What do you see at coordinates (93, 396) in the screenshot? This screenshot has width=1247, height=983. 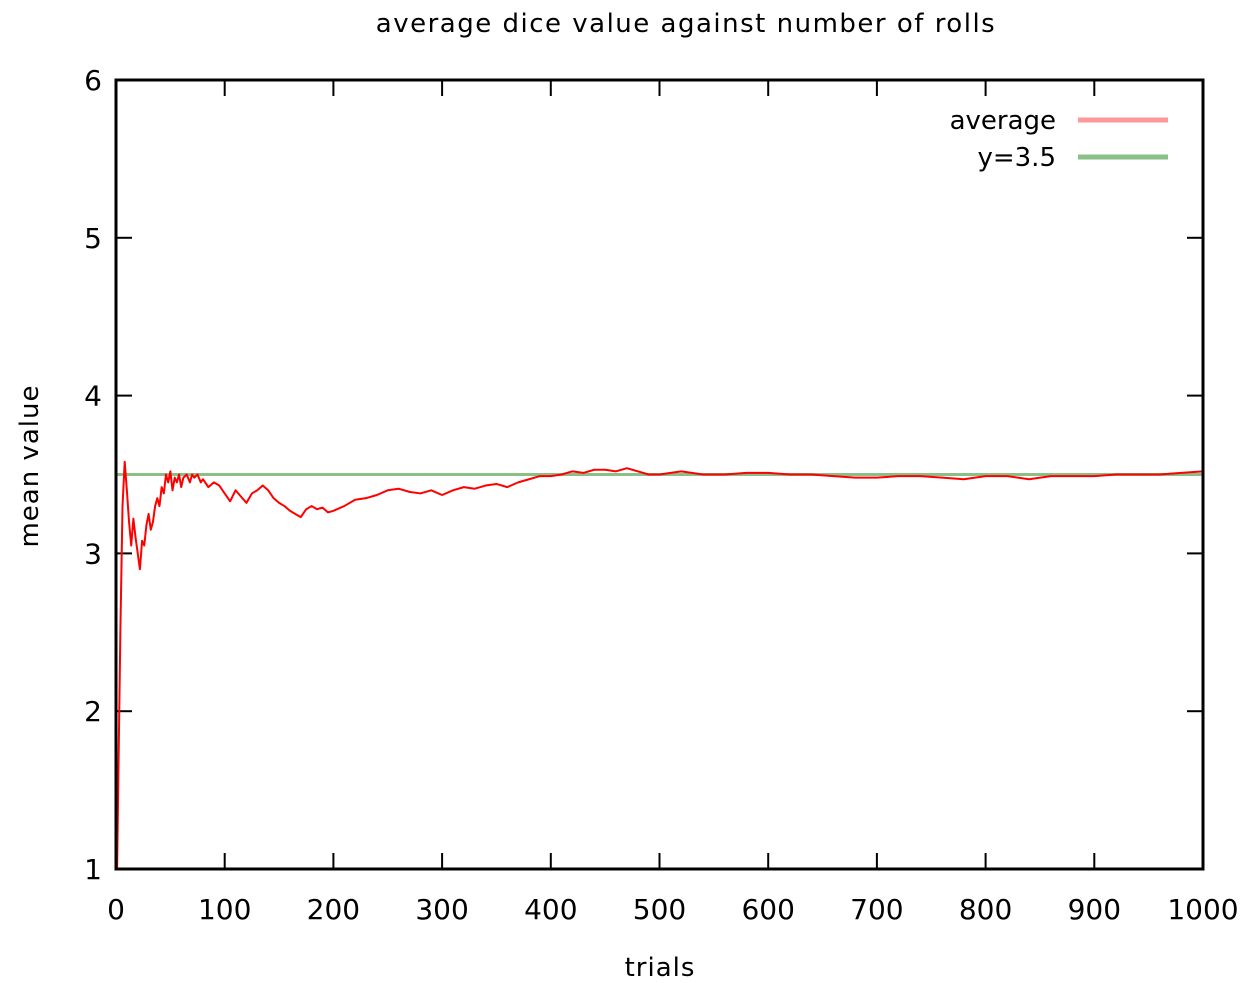 I see `y-tick-label: 4` at bounding box center [93, 396].